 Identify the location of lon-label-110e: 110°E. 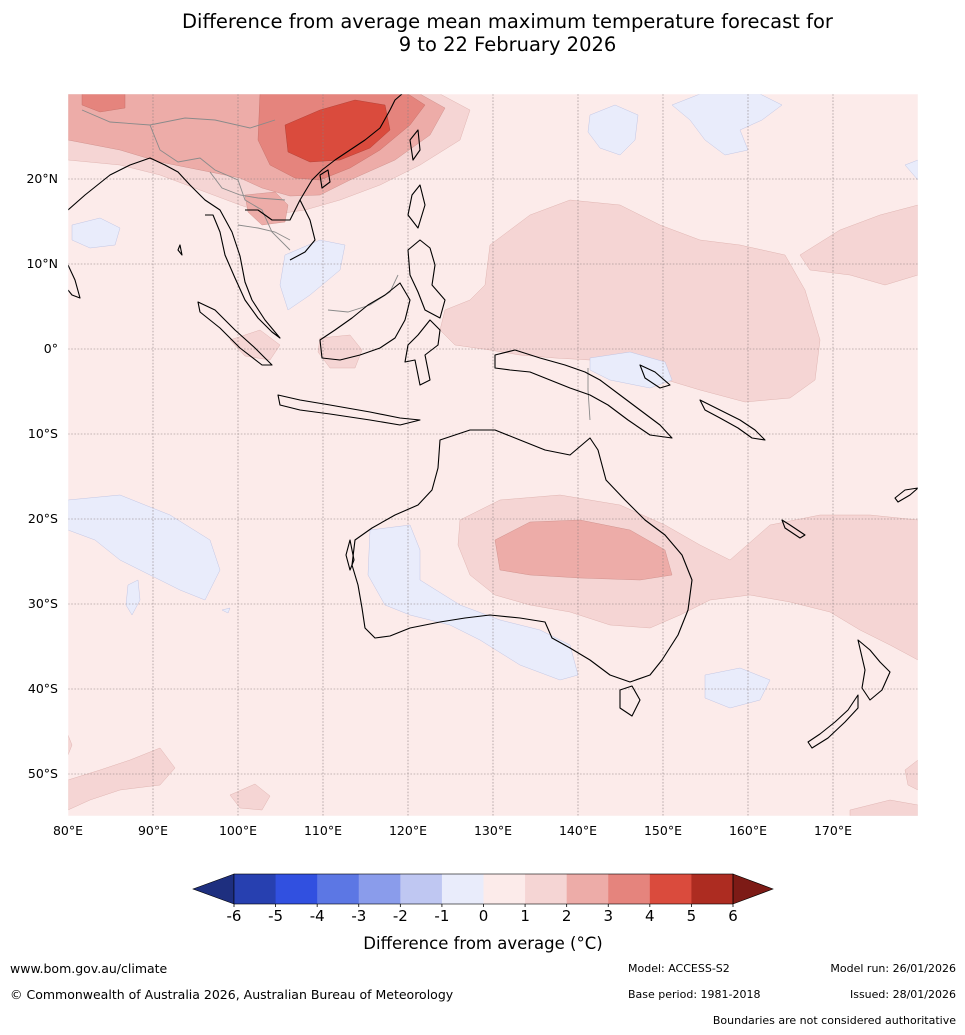
(322, 830).